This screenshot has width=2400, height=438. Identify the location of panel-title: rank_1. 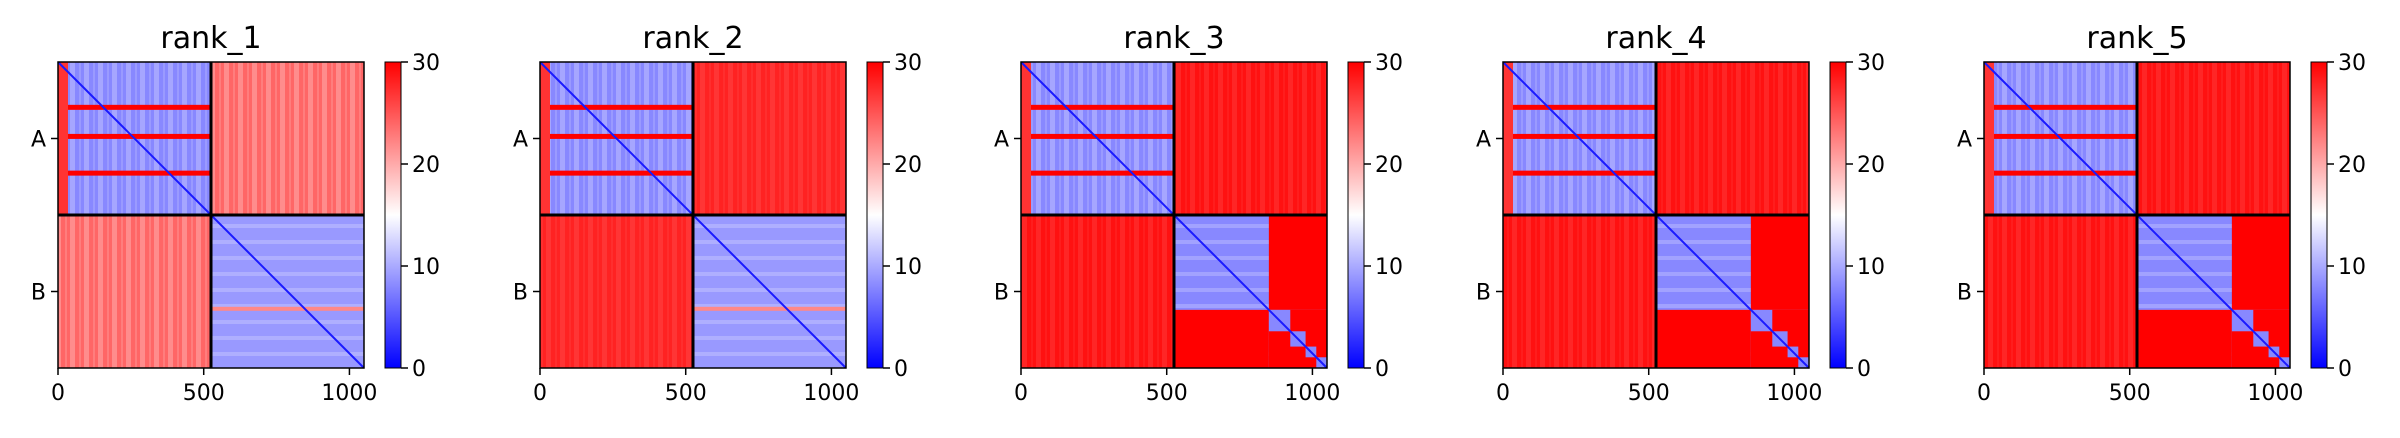
(210, 38).